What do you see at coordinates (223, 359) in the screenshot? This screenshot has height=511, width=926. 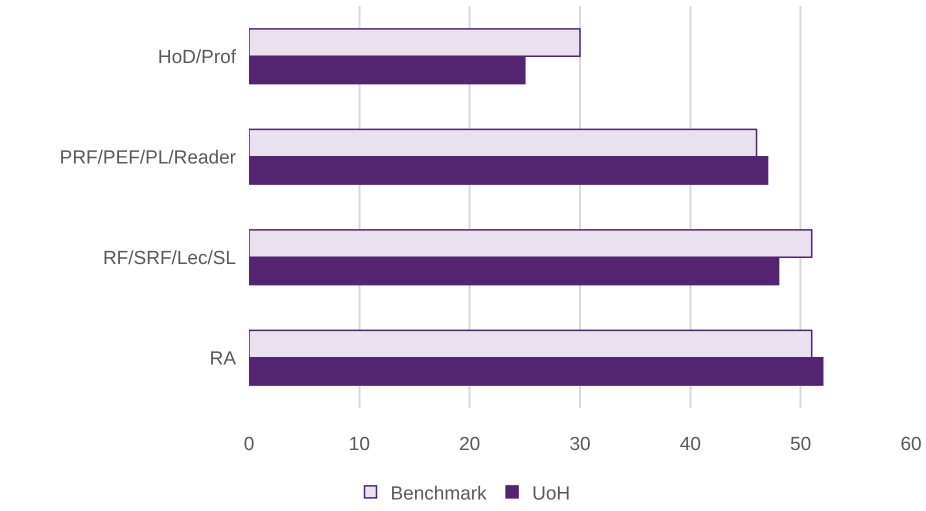 I see `y-tick-label: RA` at bounding box center [223, 359].